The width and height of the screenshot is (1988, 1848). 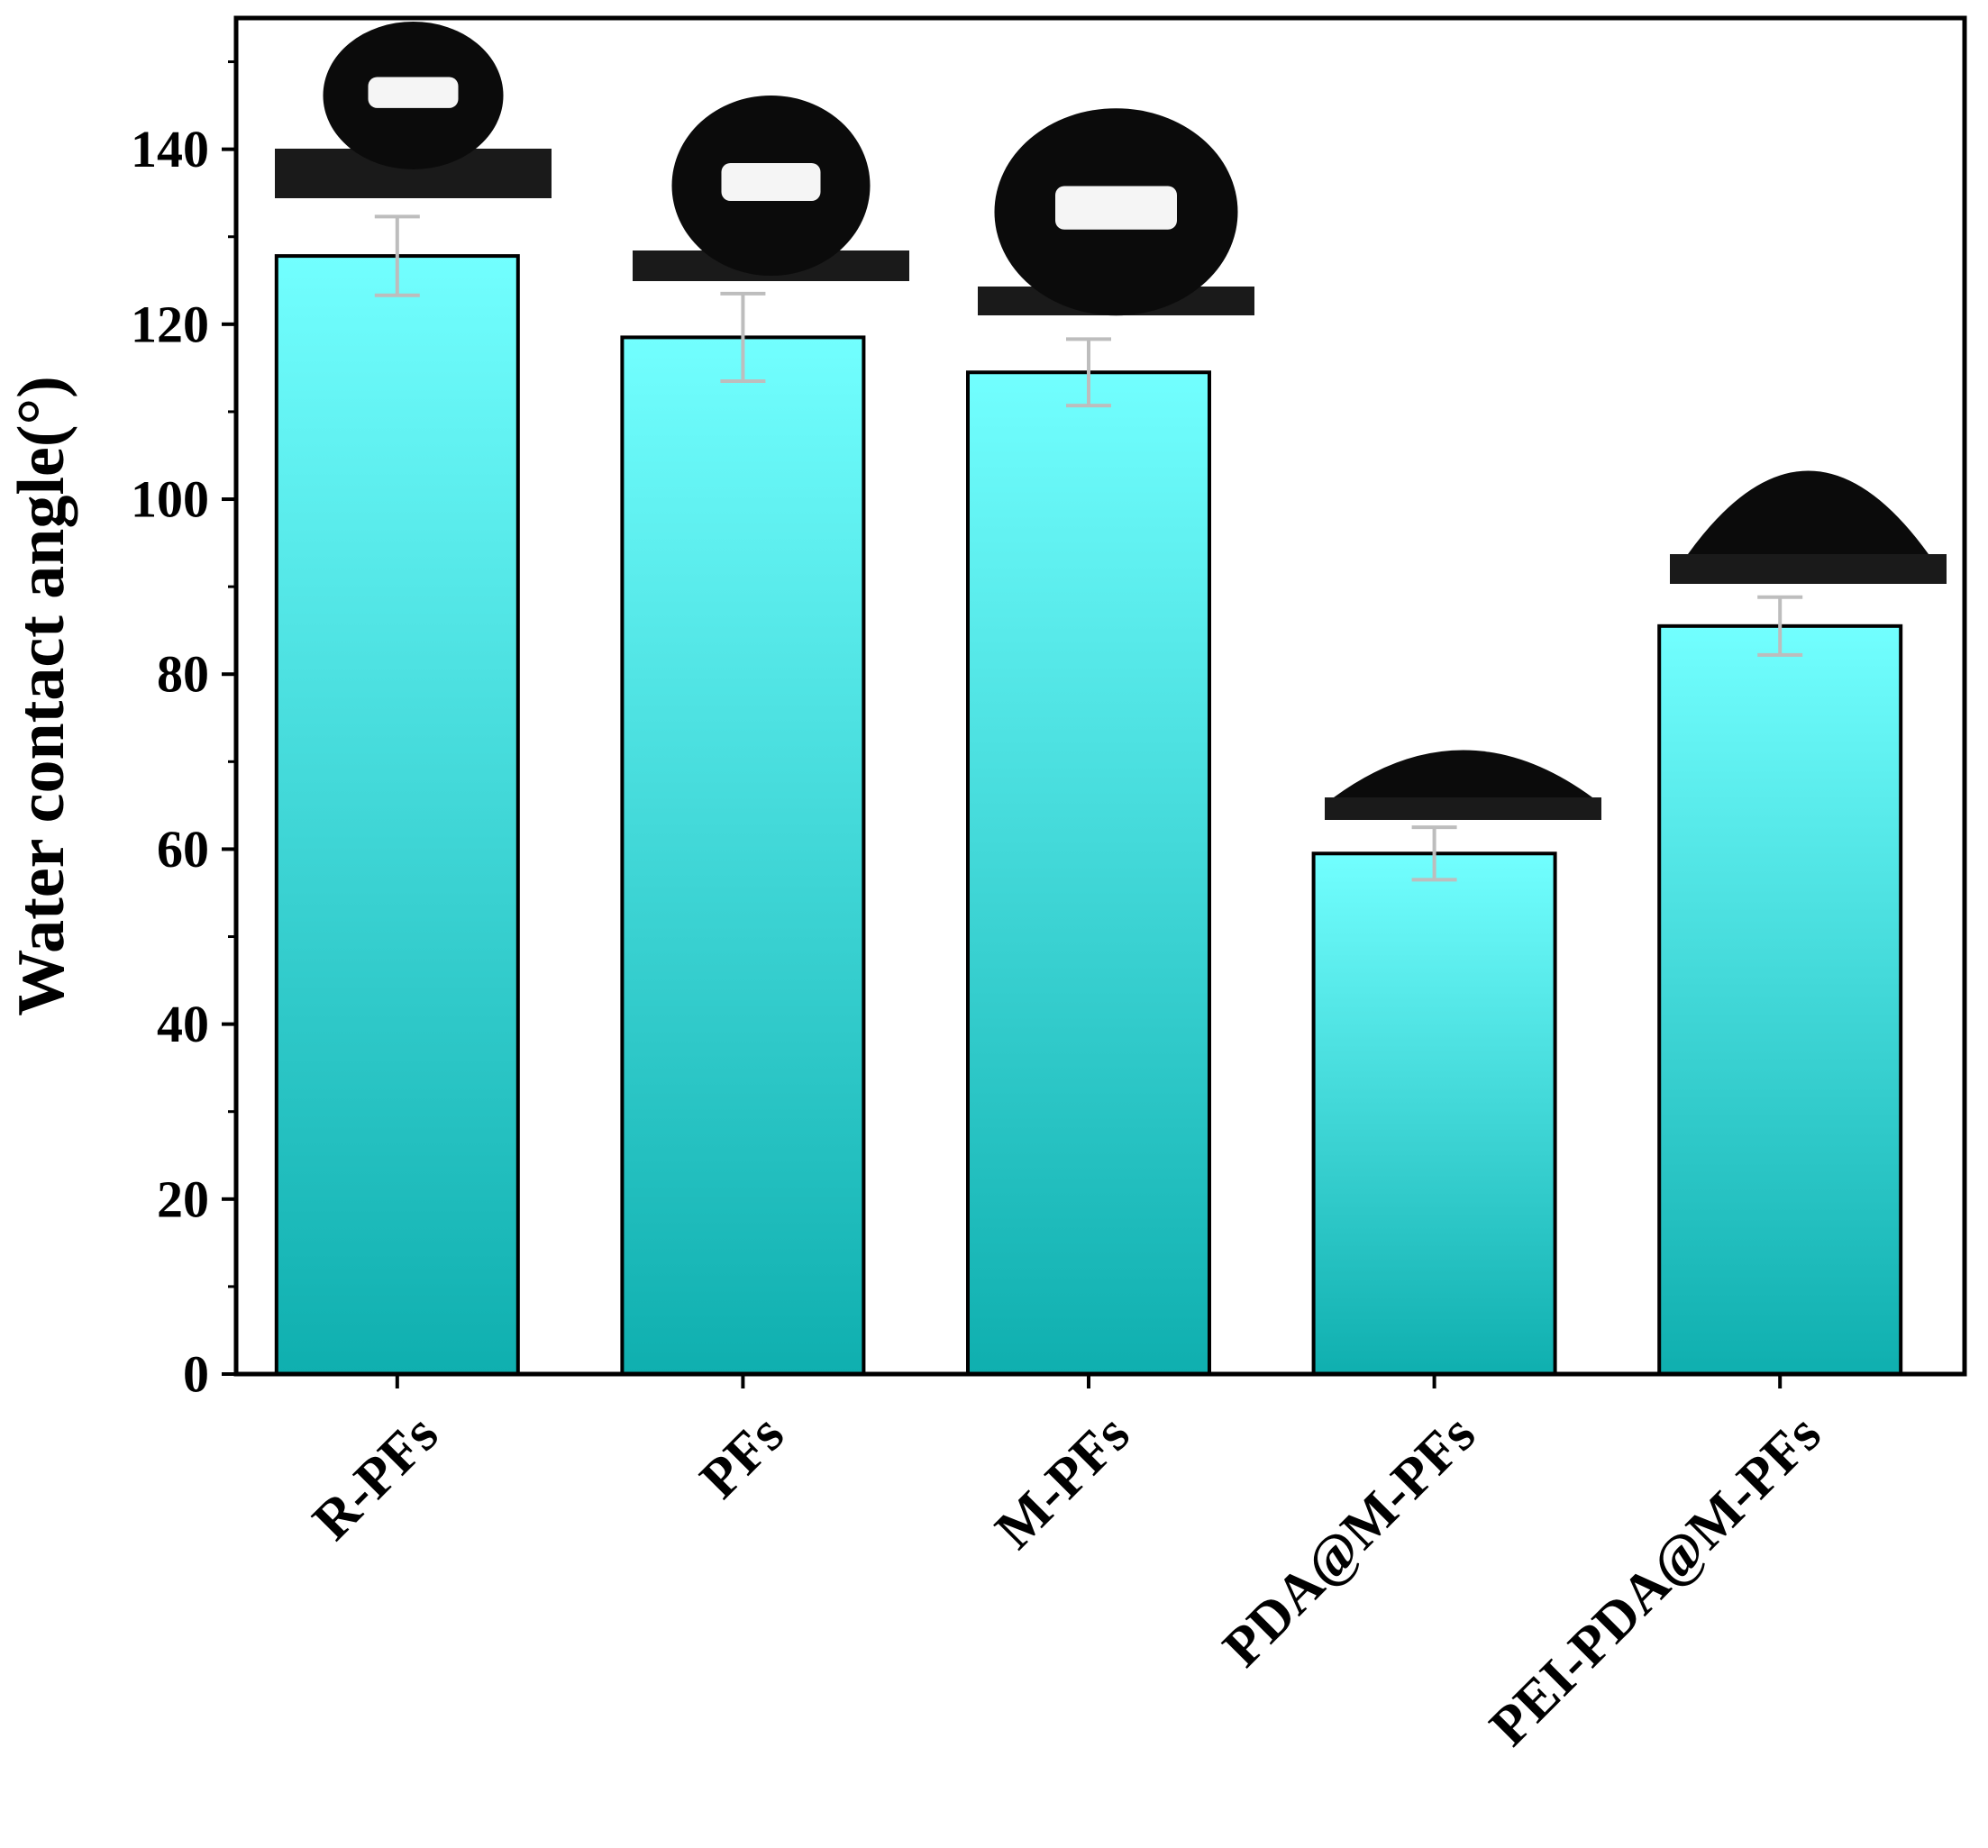 What do you see at coordinates (183, 849) in the screenshot?
I see `y-tick-label: 60` at bounding box center [183, 849].